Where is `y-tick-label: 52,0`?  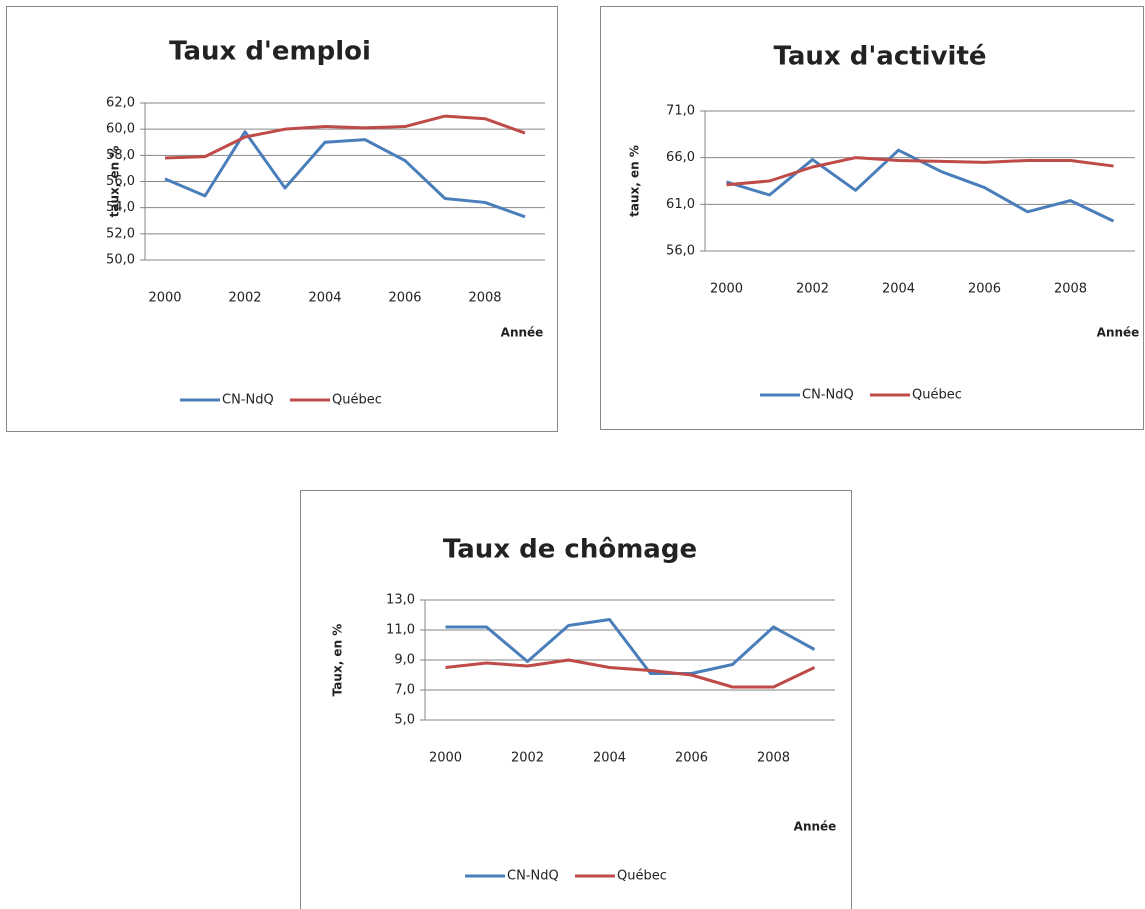 y-tick-label: 52,0 is located at coordinates (120, 233).